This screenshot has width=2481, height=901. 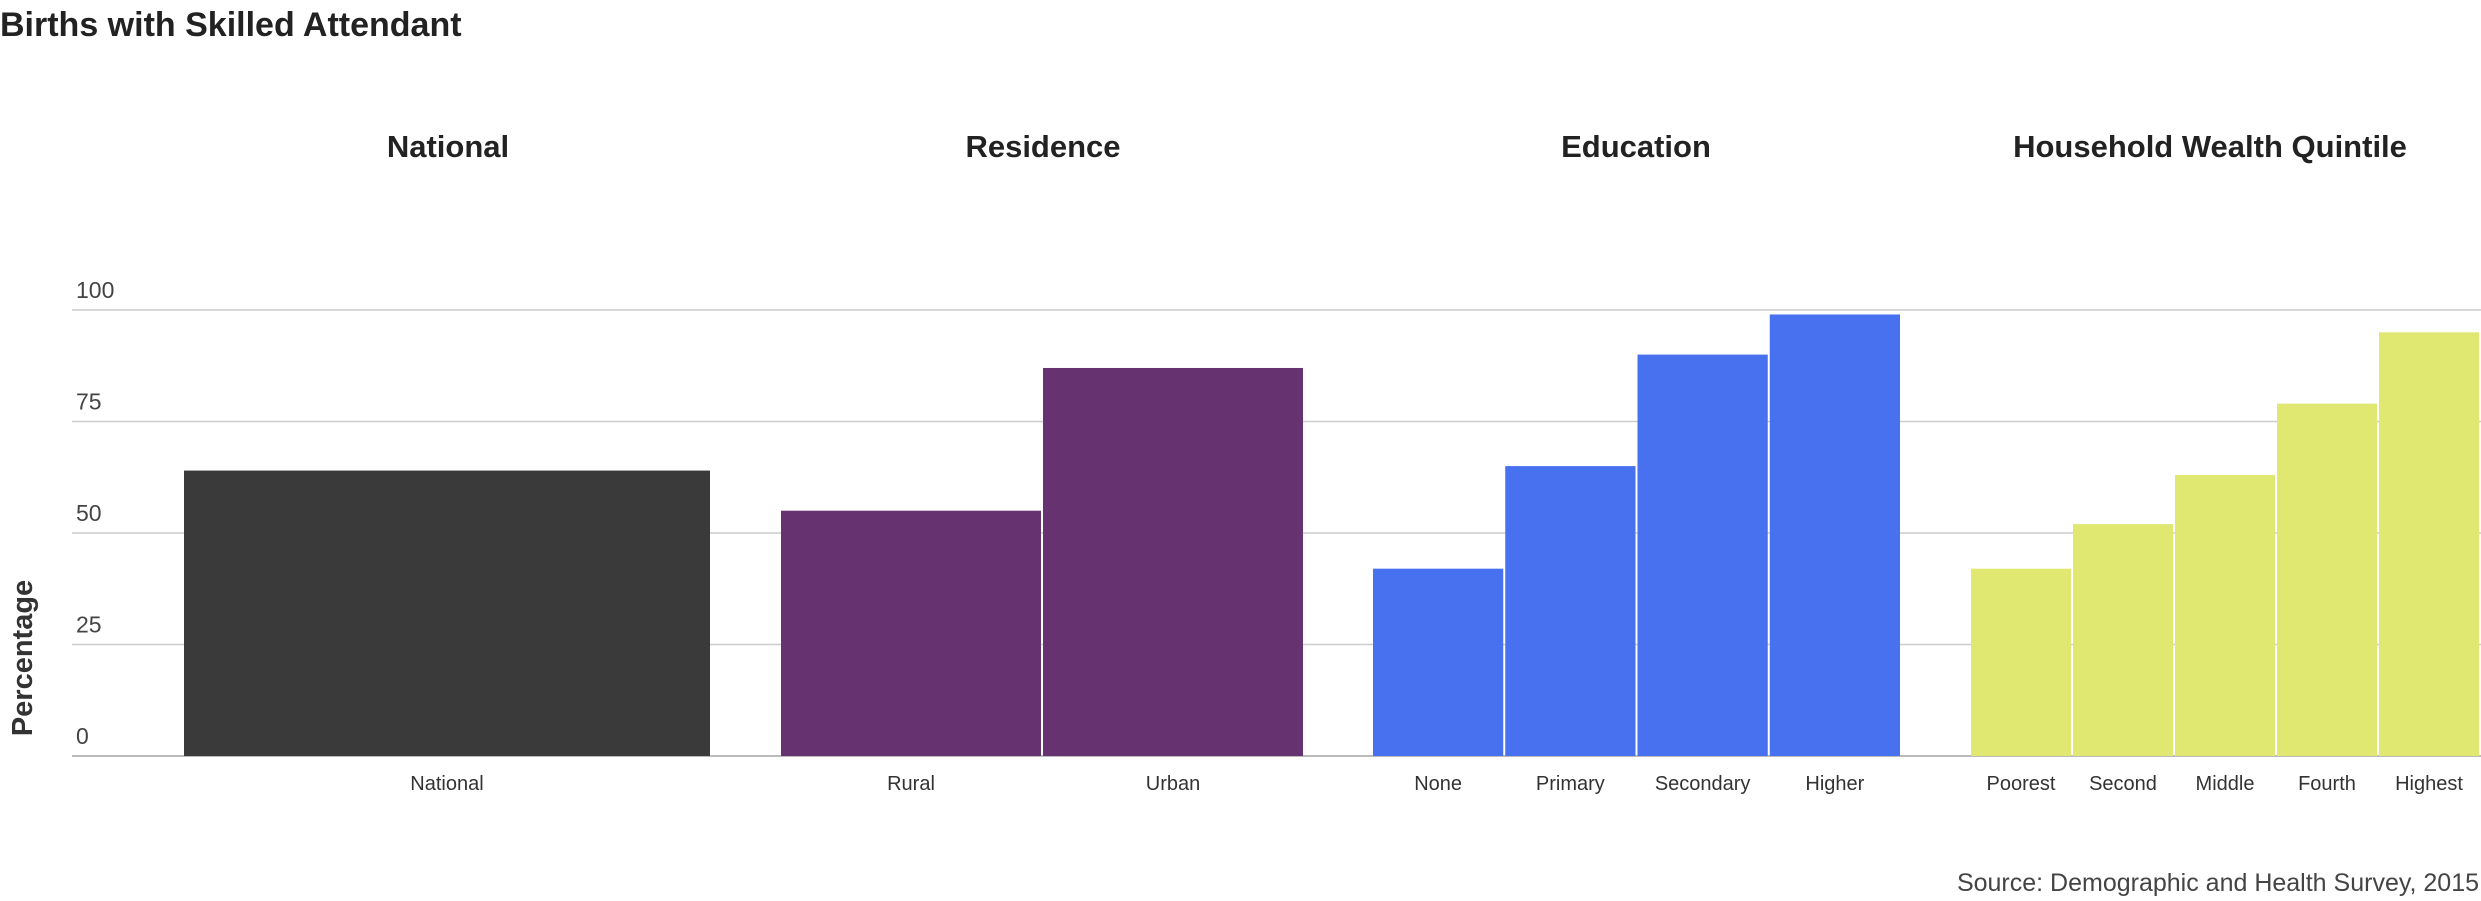 What do you see at coordinates (1834, 784) in the screenshot?
I see `x-tick-label: Higher` at bounding box center [1834, 784].